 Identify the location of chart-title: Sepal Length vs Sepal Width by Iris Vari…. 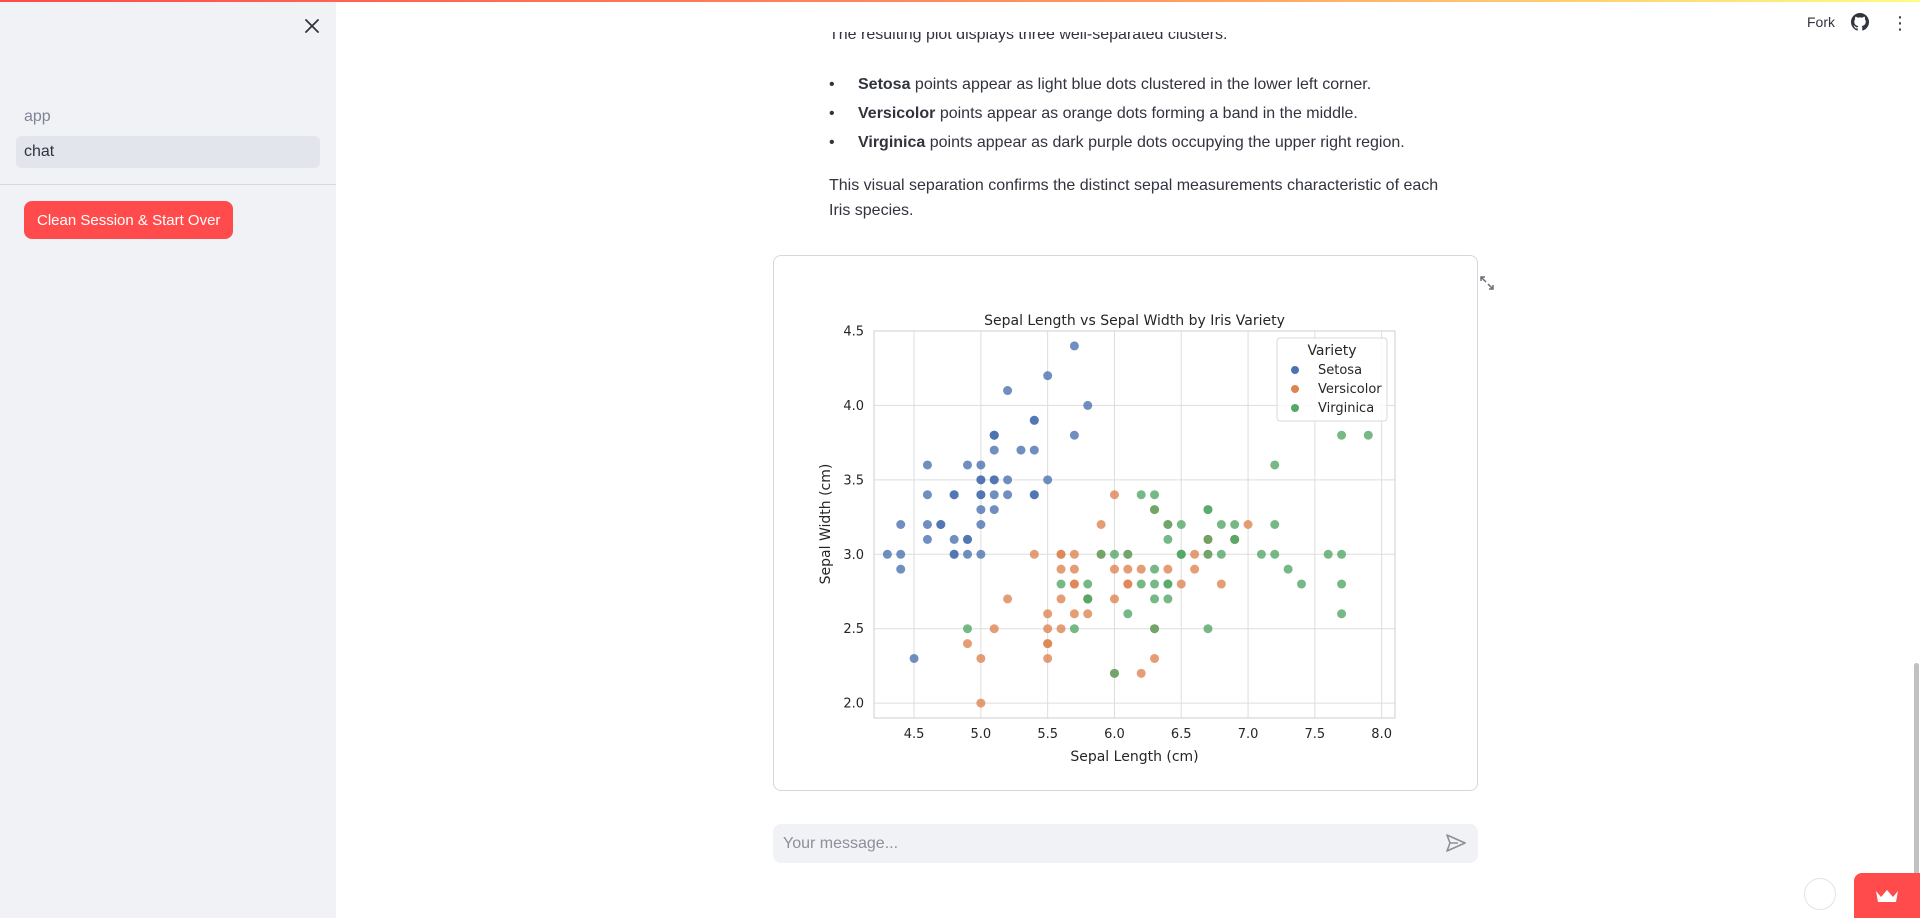
(1134, 321).